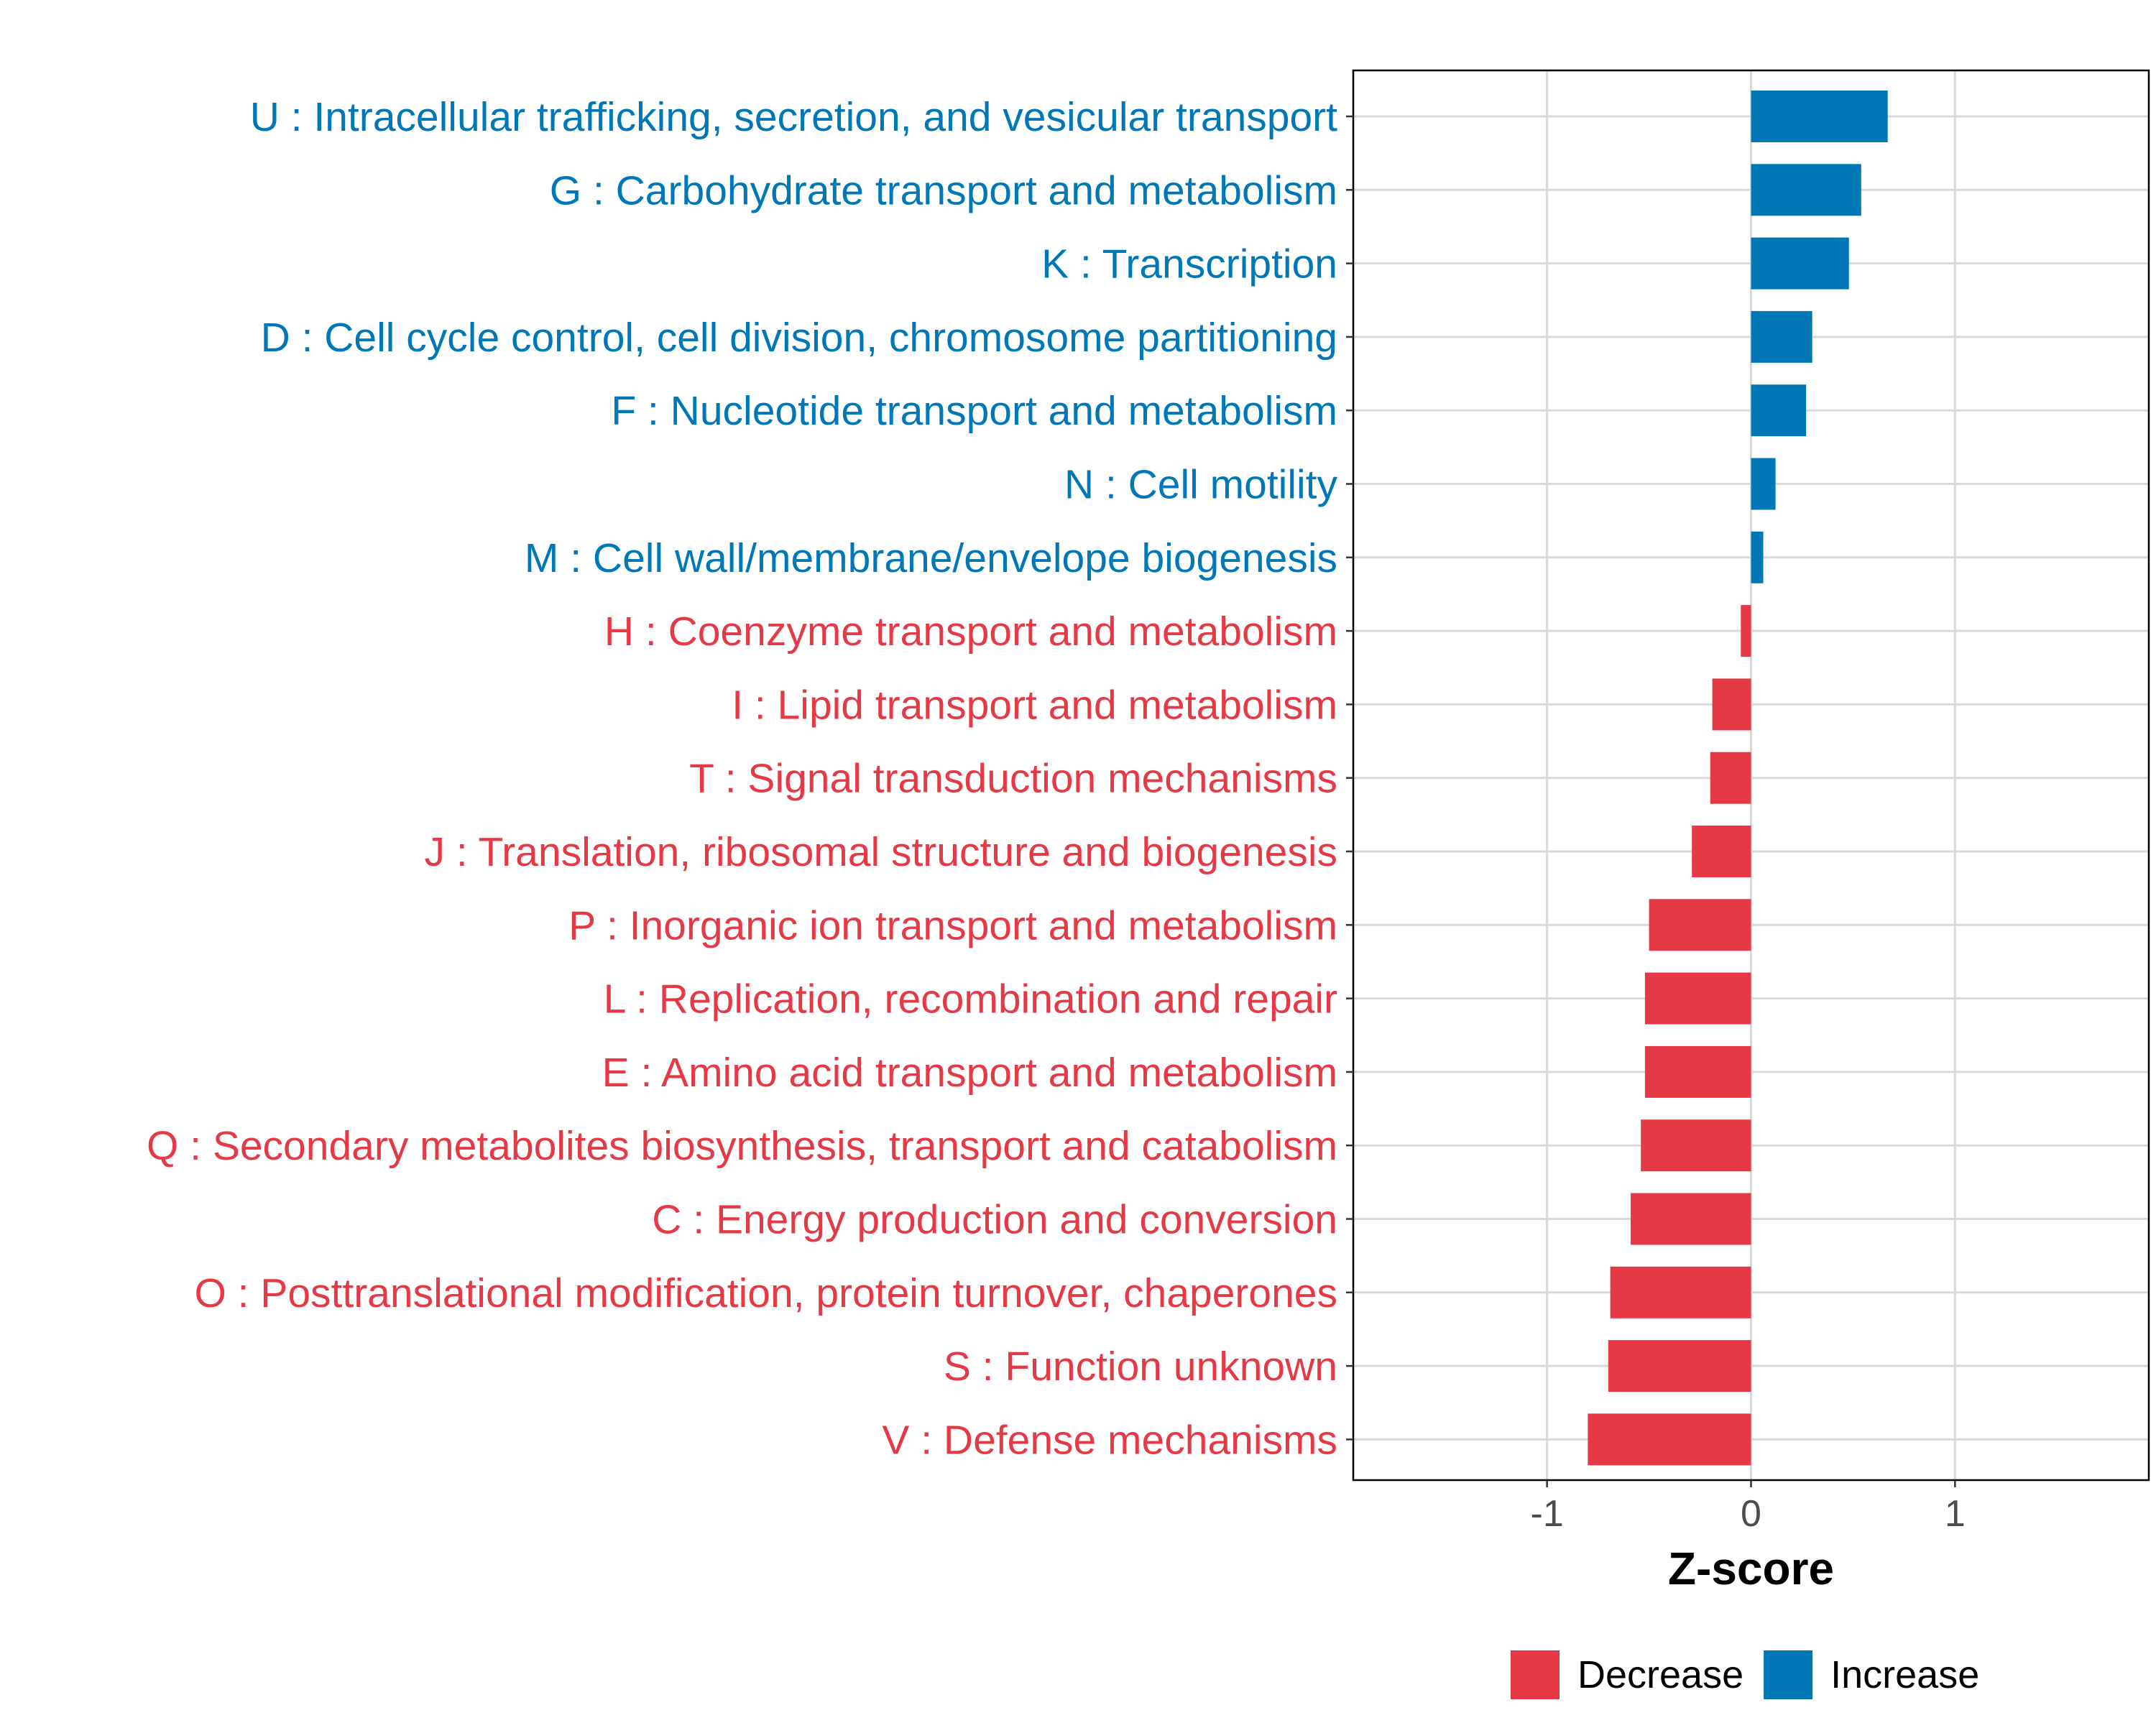 The width and height of the screenshot is (2156, 1728). I want to click on y-axis-ticks, so click(1349, 778).